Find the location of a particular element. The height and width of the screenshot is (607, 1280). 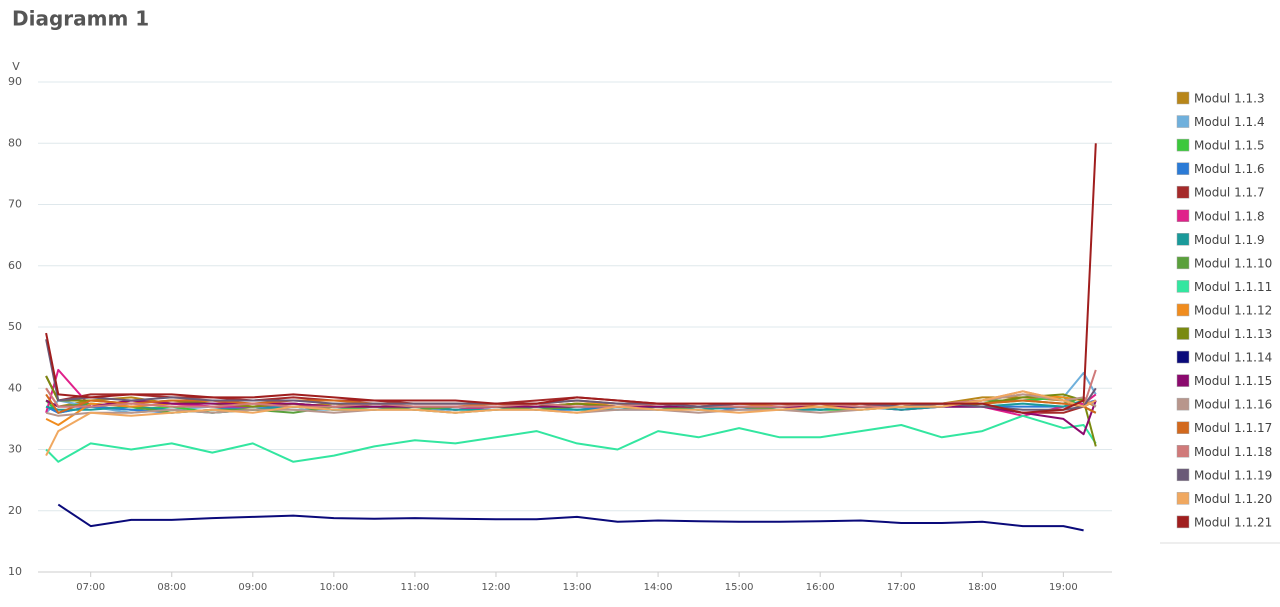

y-tick-label: 60 is located at coordinates (15, 265).